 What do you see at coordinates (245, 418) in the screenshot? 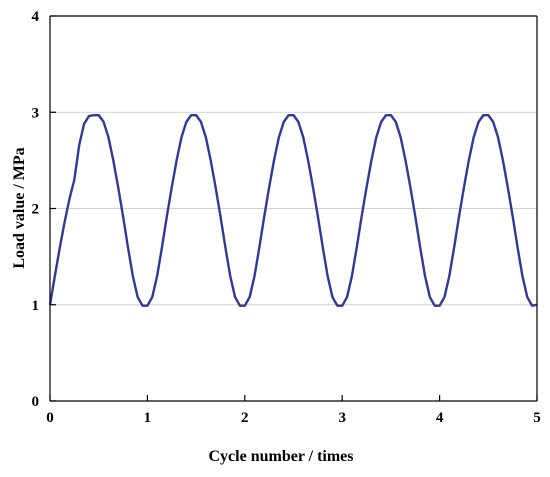
I see `x-tick-label-2: 2` at bounding box center [245, 418].